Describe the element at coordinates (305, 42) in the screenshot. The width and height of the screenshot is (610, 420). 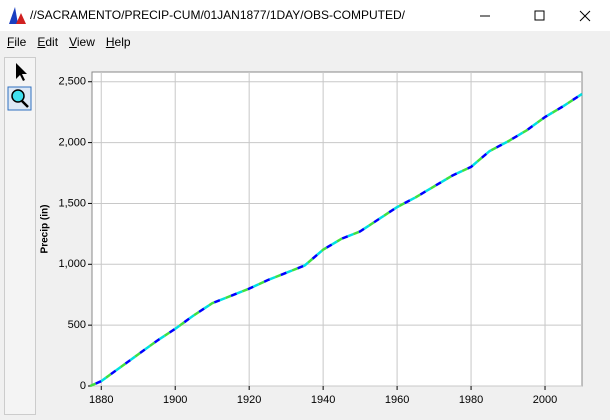
I see `menu-bar: File Edit View Help` at that location.